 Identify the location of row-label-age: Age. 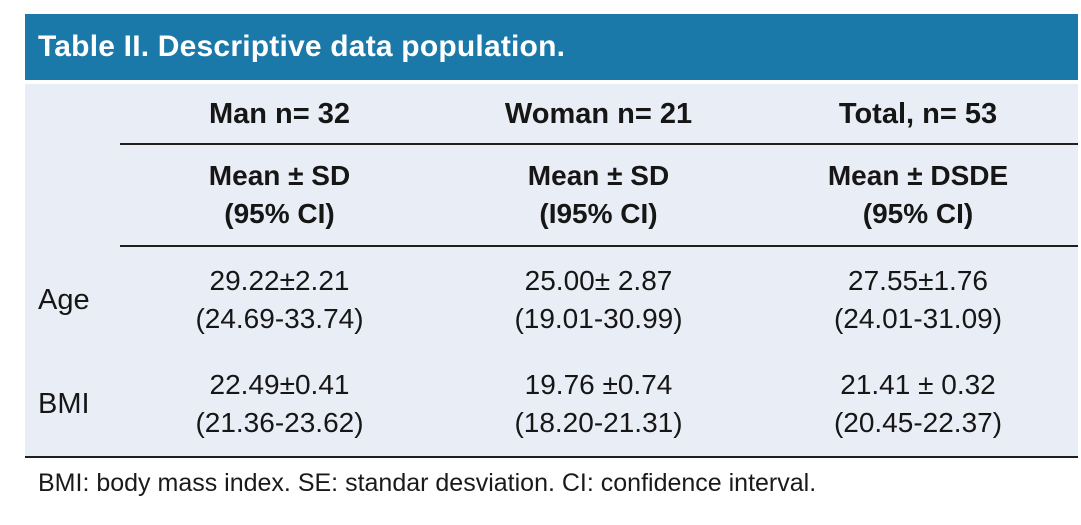
(64, 299).